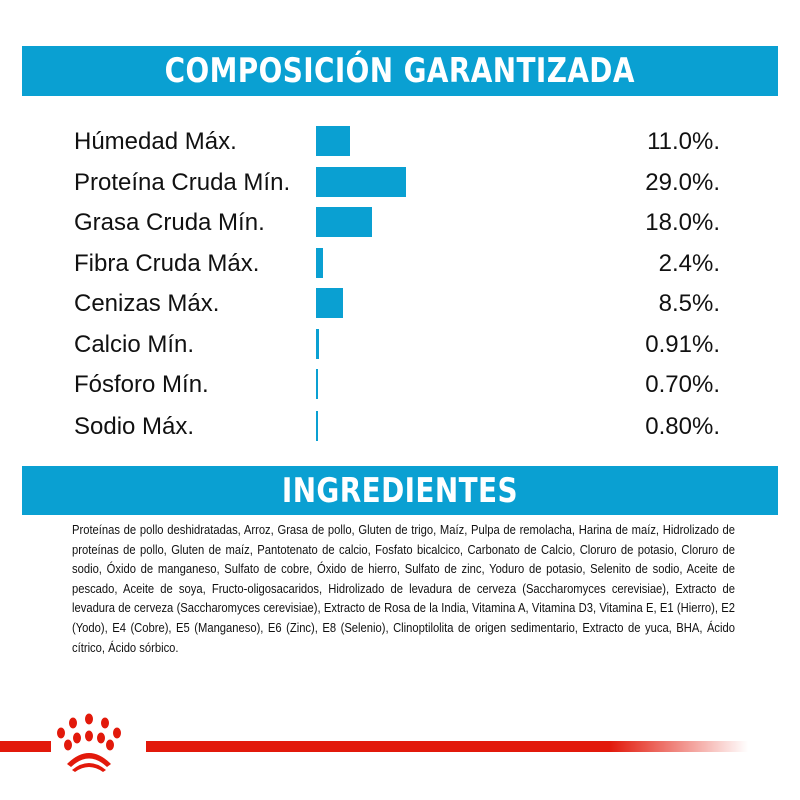  I want to click on ingredients-title: INGREDIENTES, so click(400, 491).